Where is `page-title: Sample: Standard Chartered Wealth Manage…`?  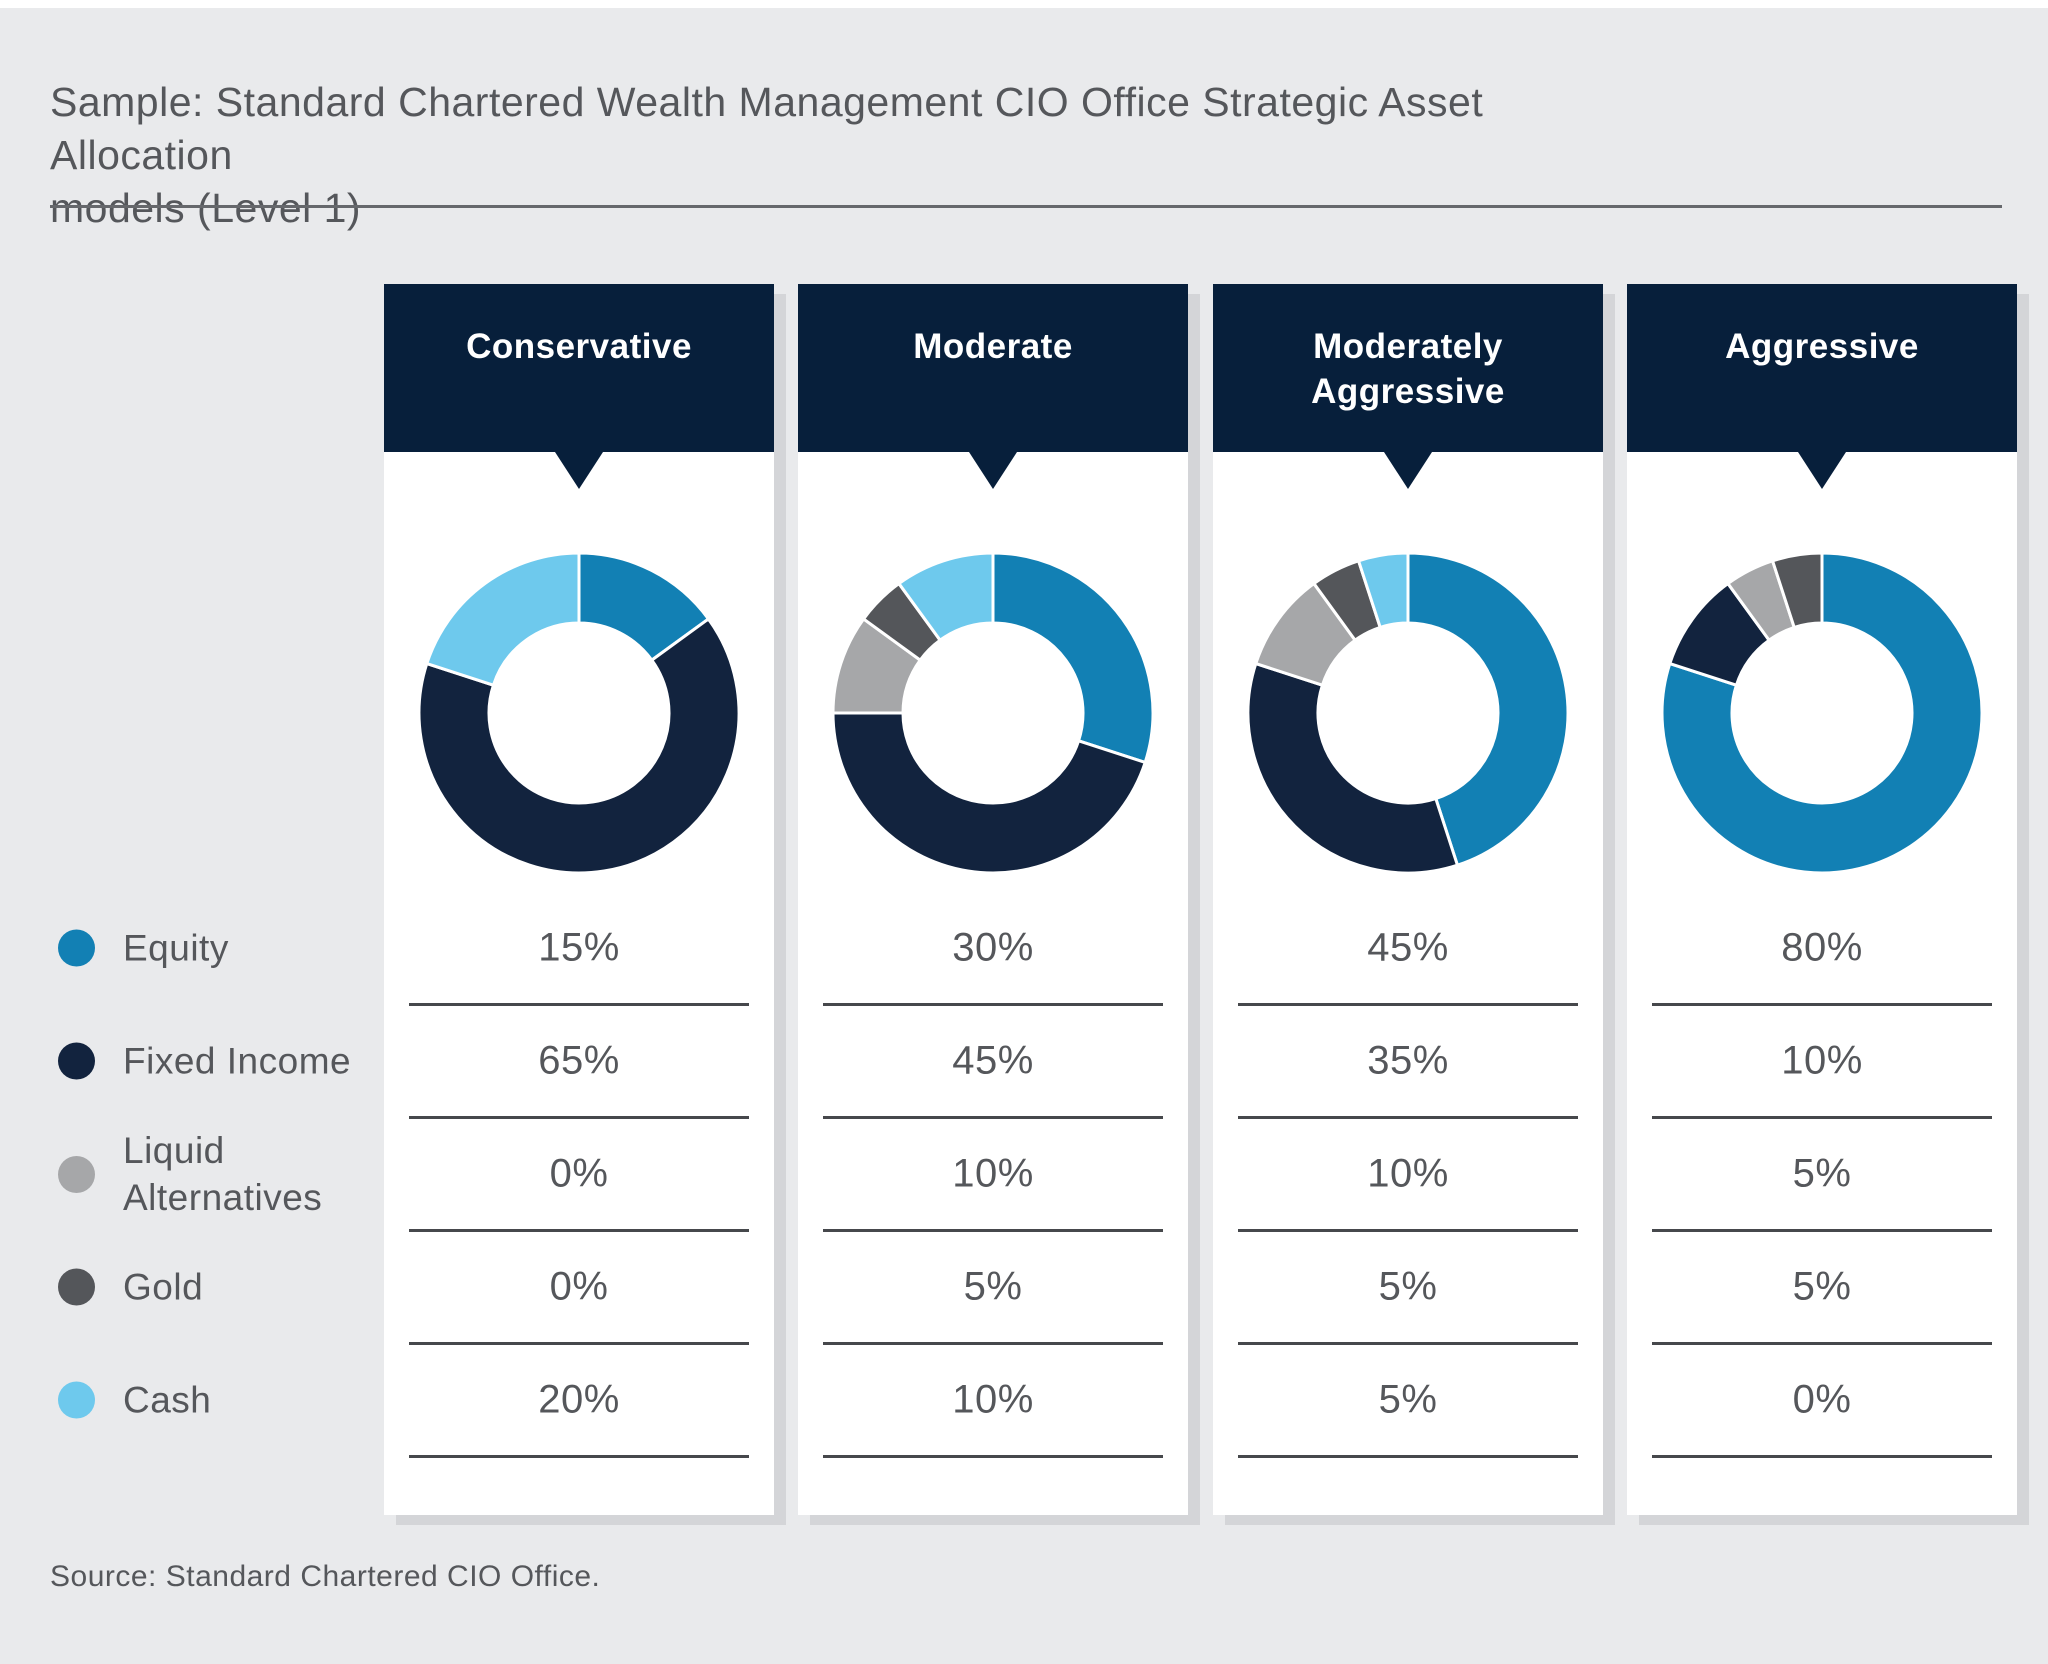 page-title: Sample: Standard Chartered Wealth Manage… is located at coordinates (830, 155).